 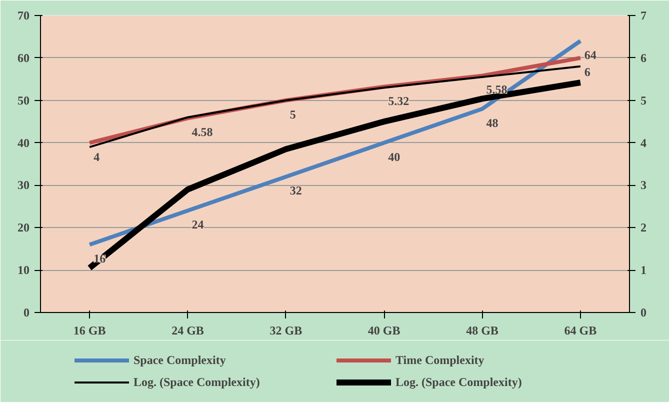 I want to click on y2-tick-label: 5, so click(x=643, y=100).